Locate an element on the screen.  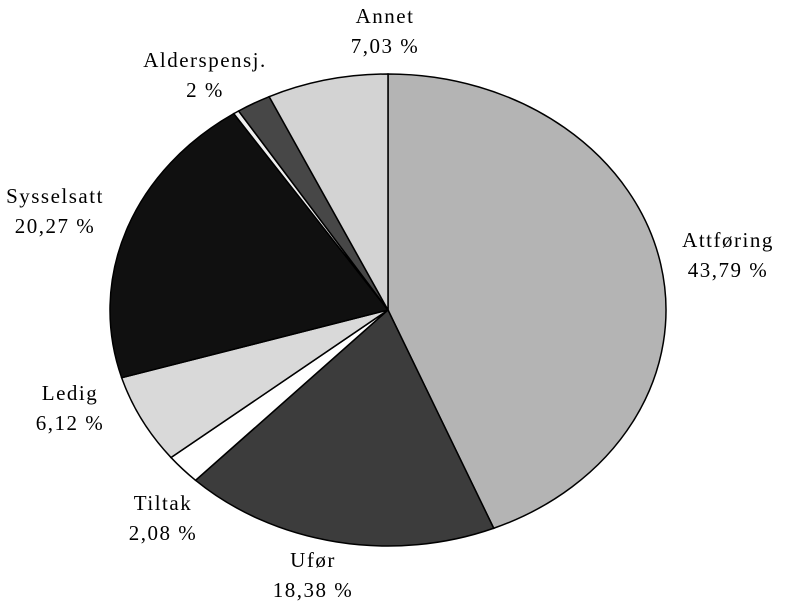
slice-value: 2 % is located at coordinates (205, 90).